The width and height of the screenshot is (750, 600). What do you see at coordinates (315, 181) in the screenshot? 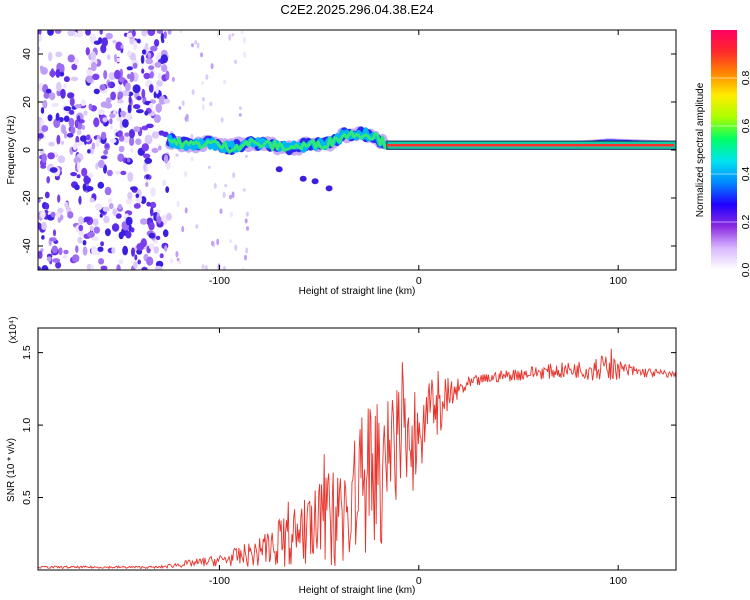
I see `signal-blob` at bounding box center [315, 181].